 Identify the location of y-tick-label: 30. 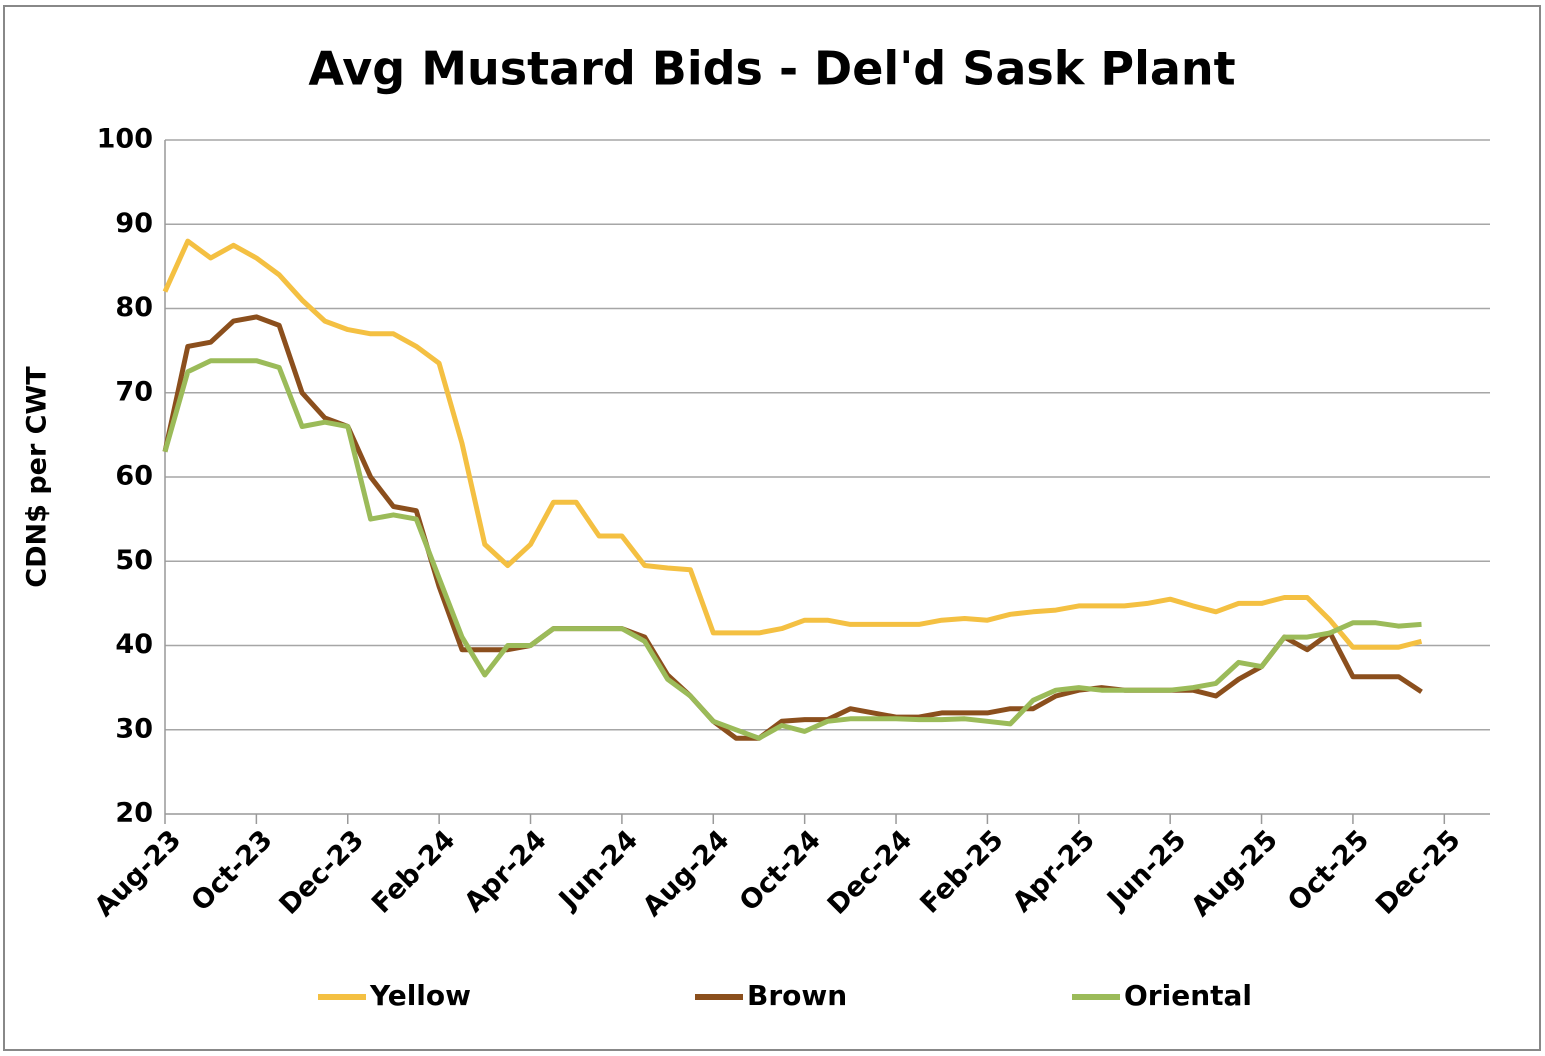
(134, 728).